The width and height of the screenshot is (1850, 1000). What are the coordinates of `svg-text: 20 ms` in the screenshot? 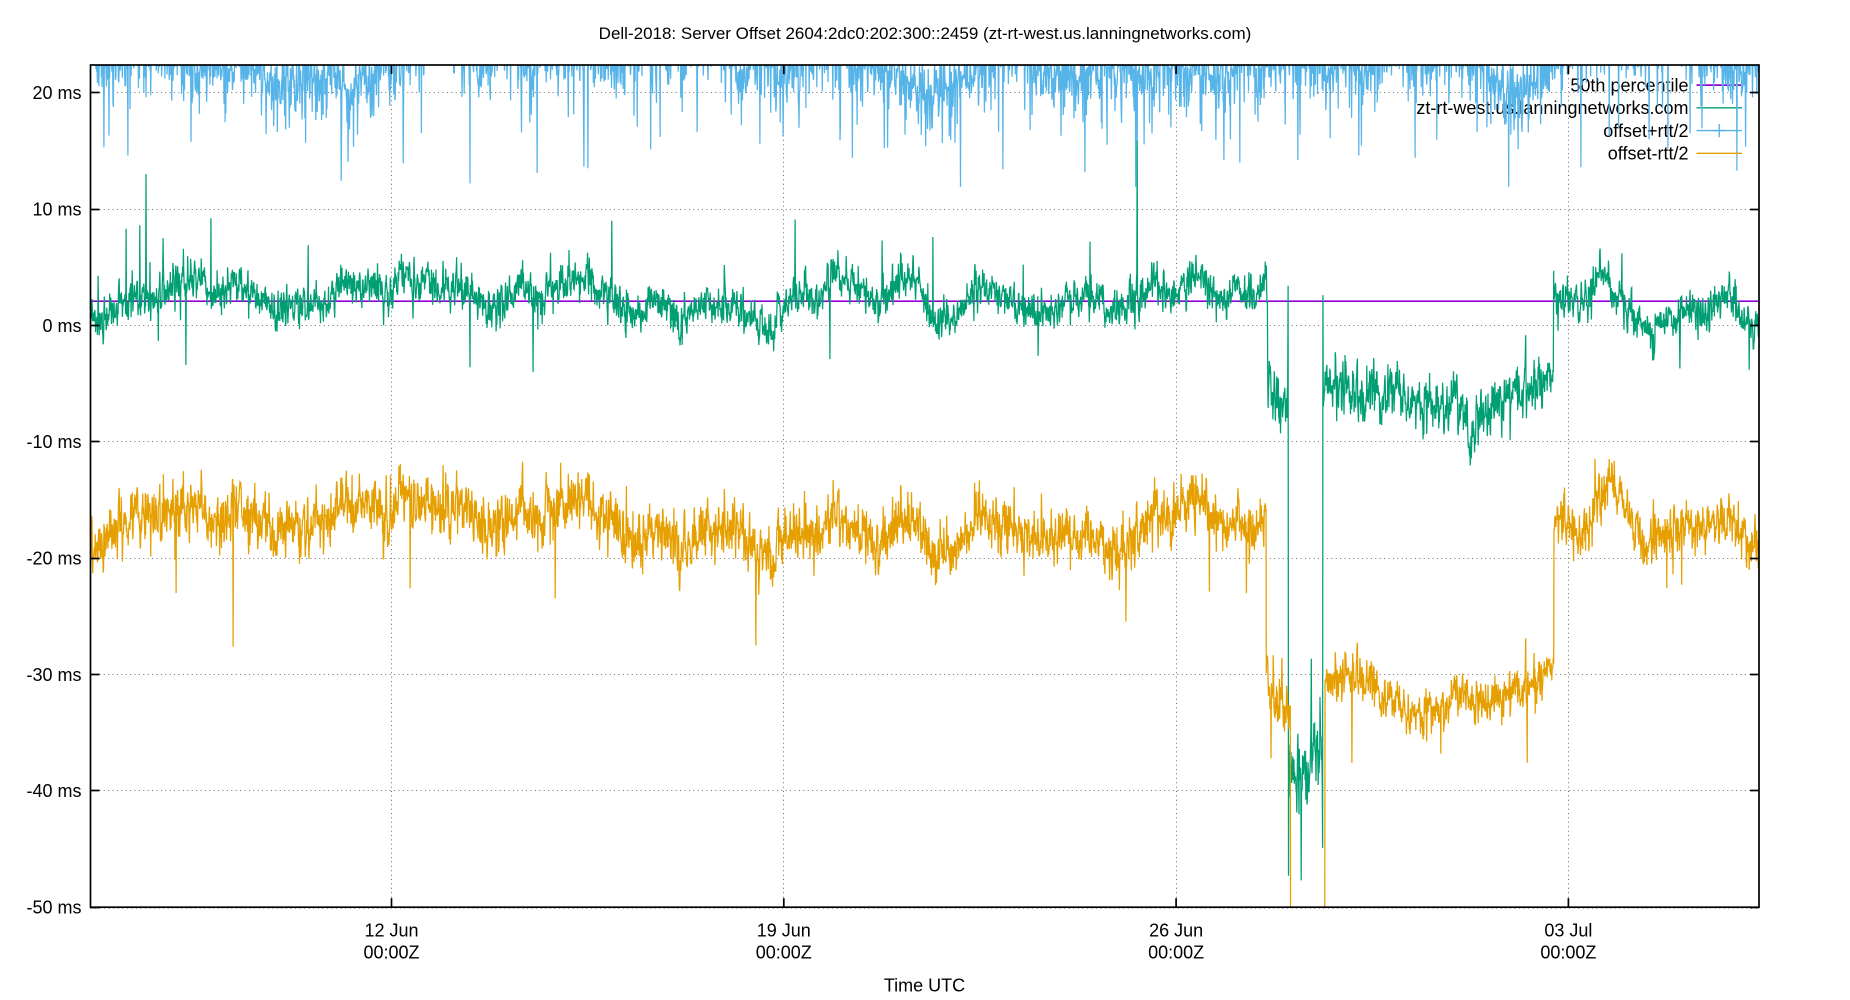 It's located at (56, 93).